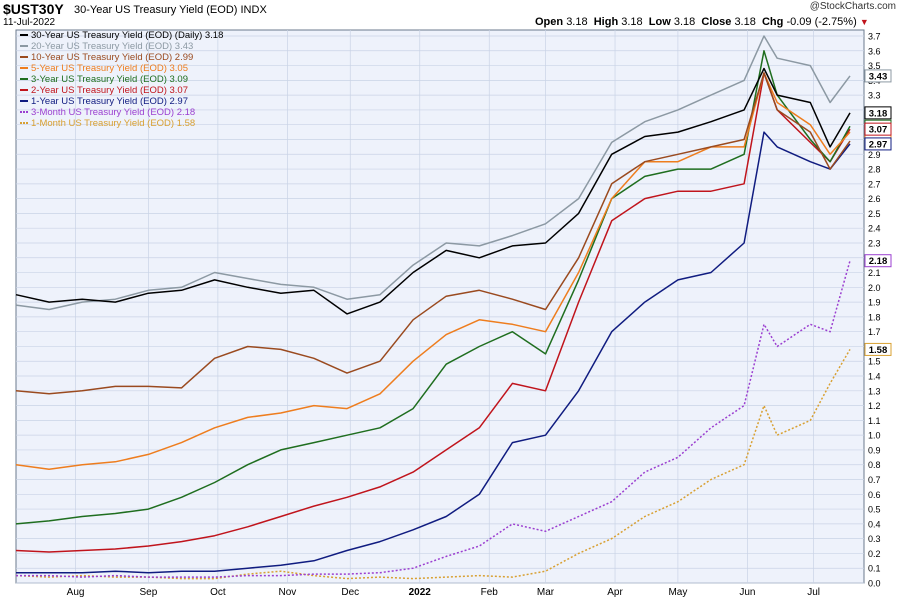  What do you see at coordinates (874, 332) in the screenshot?
I see `y-tick-label: 1.7` at bounding box center [874, 332].